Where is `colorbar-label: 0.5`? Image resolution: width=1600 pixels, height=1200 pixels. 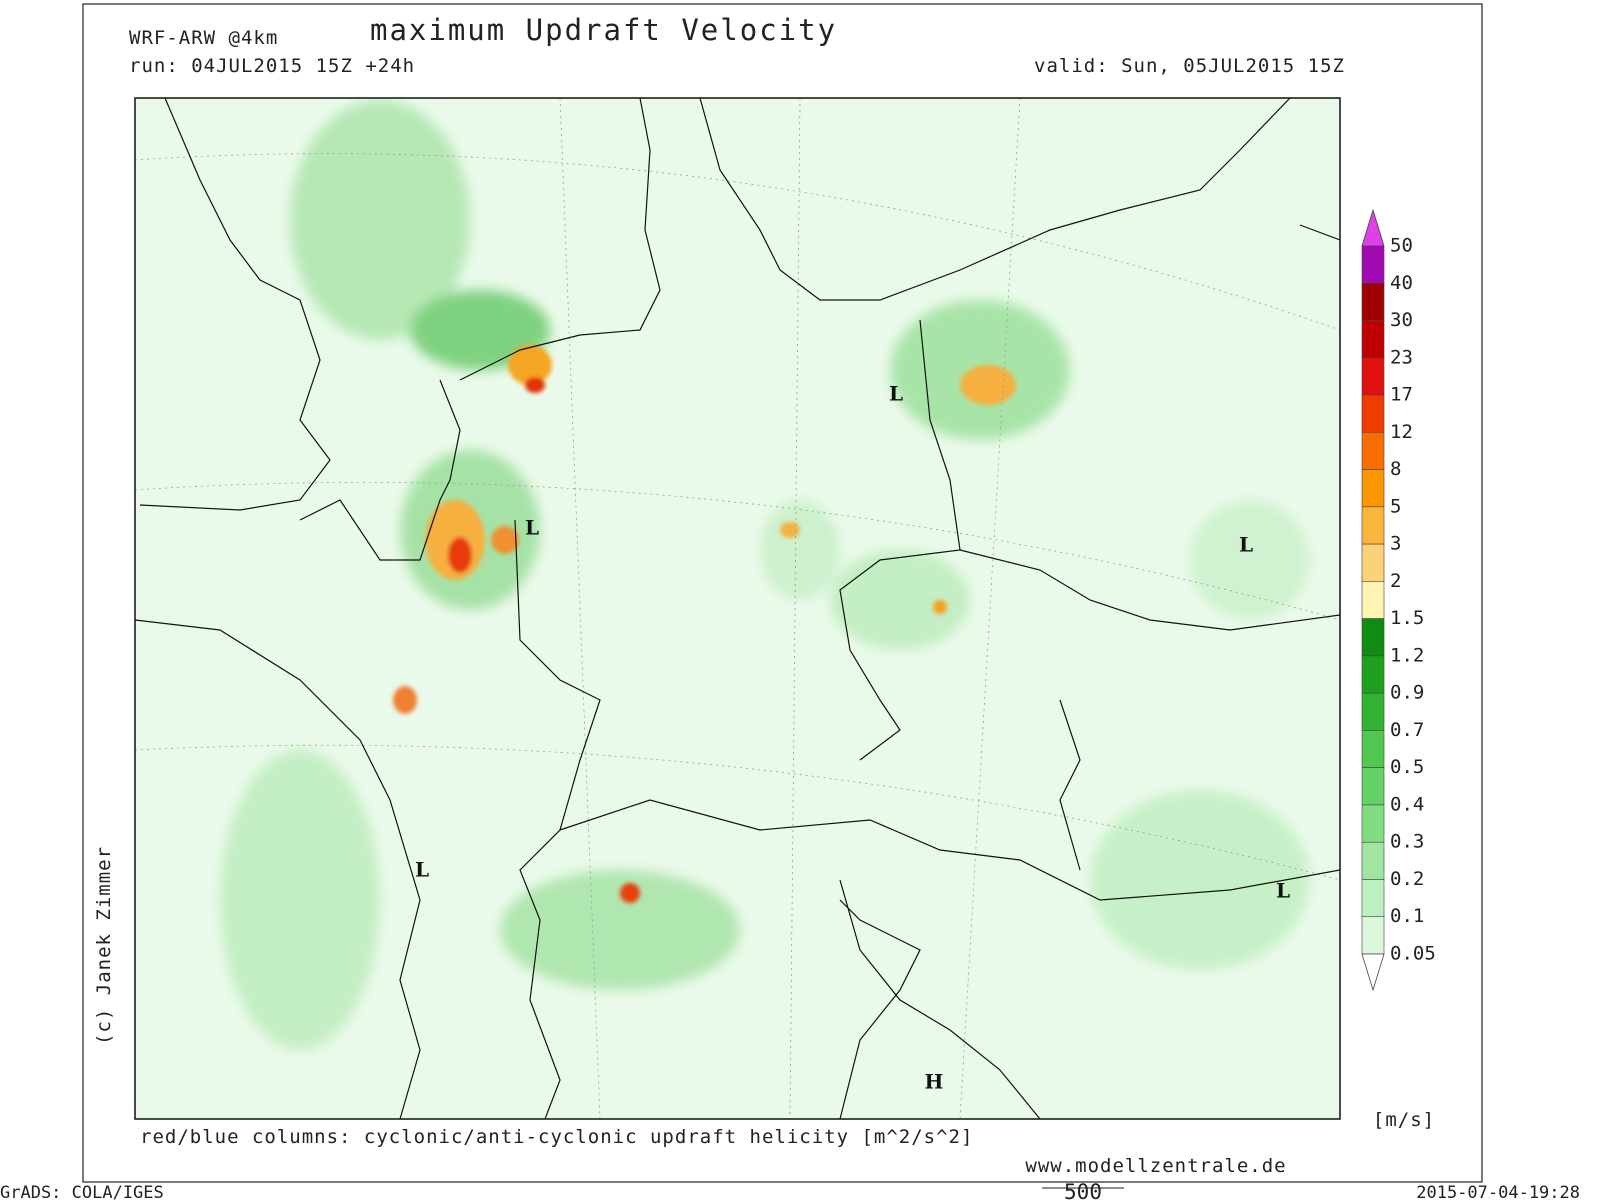 colorbar-label: 0.5 is located at coordinates (1407, 767).